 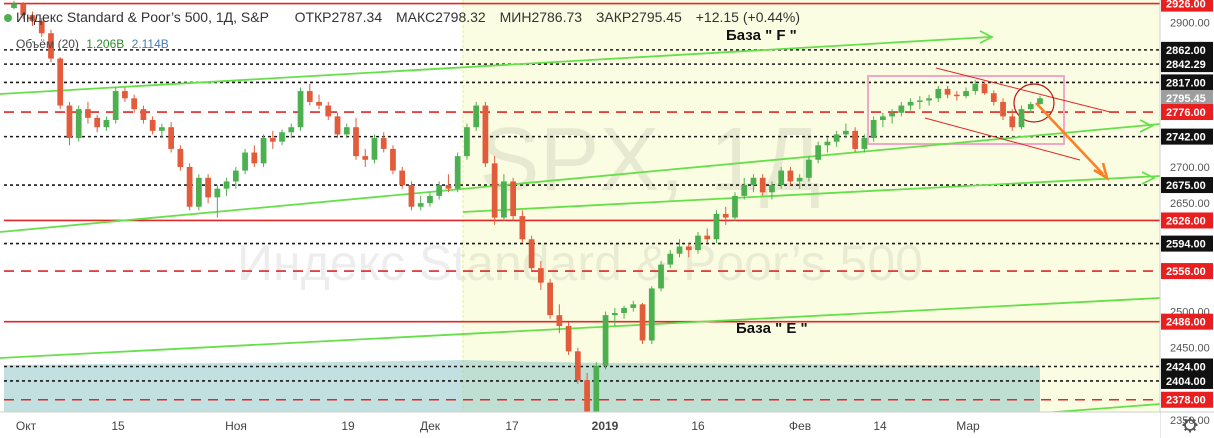 I want to click on volume-label: Объём (20), so click(x=47, y=44).